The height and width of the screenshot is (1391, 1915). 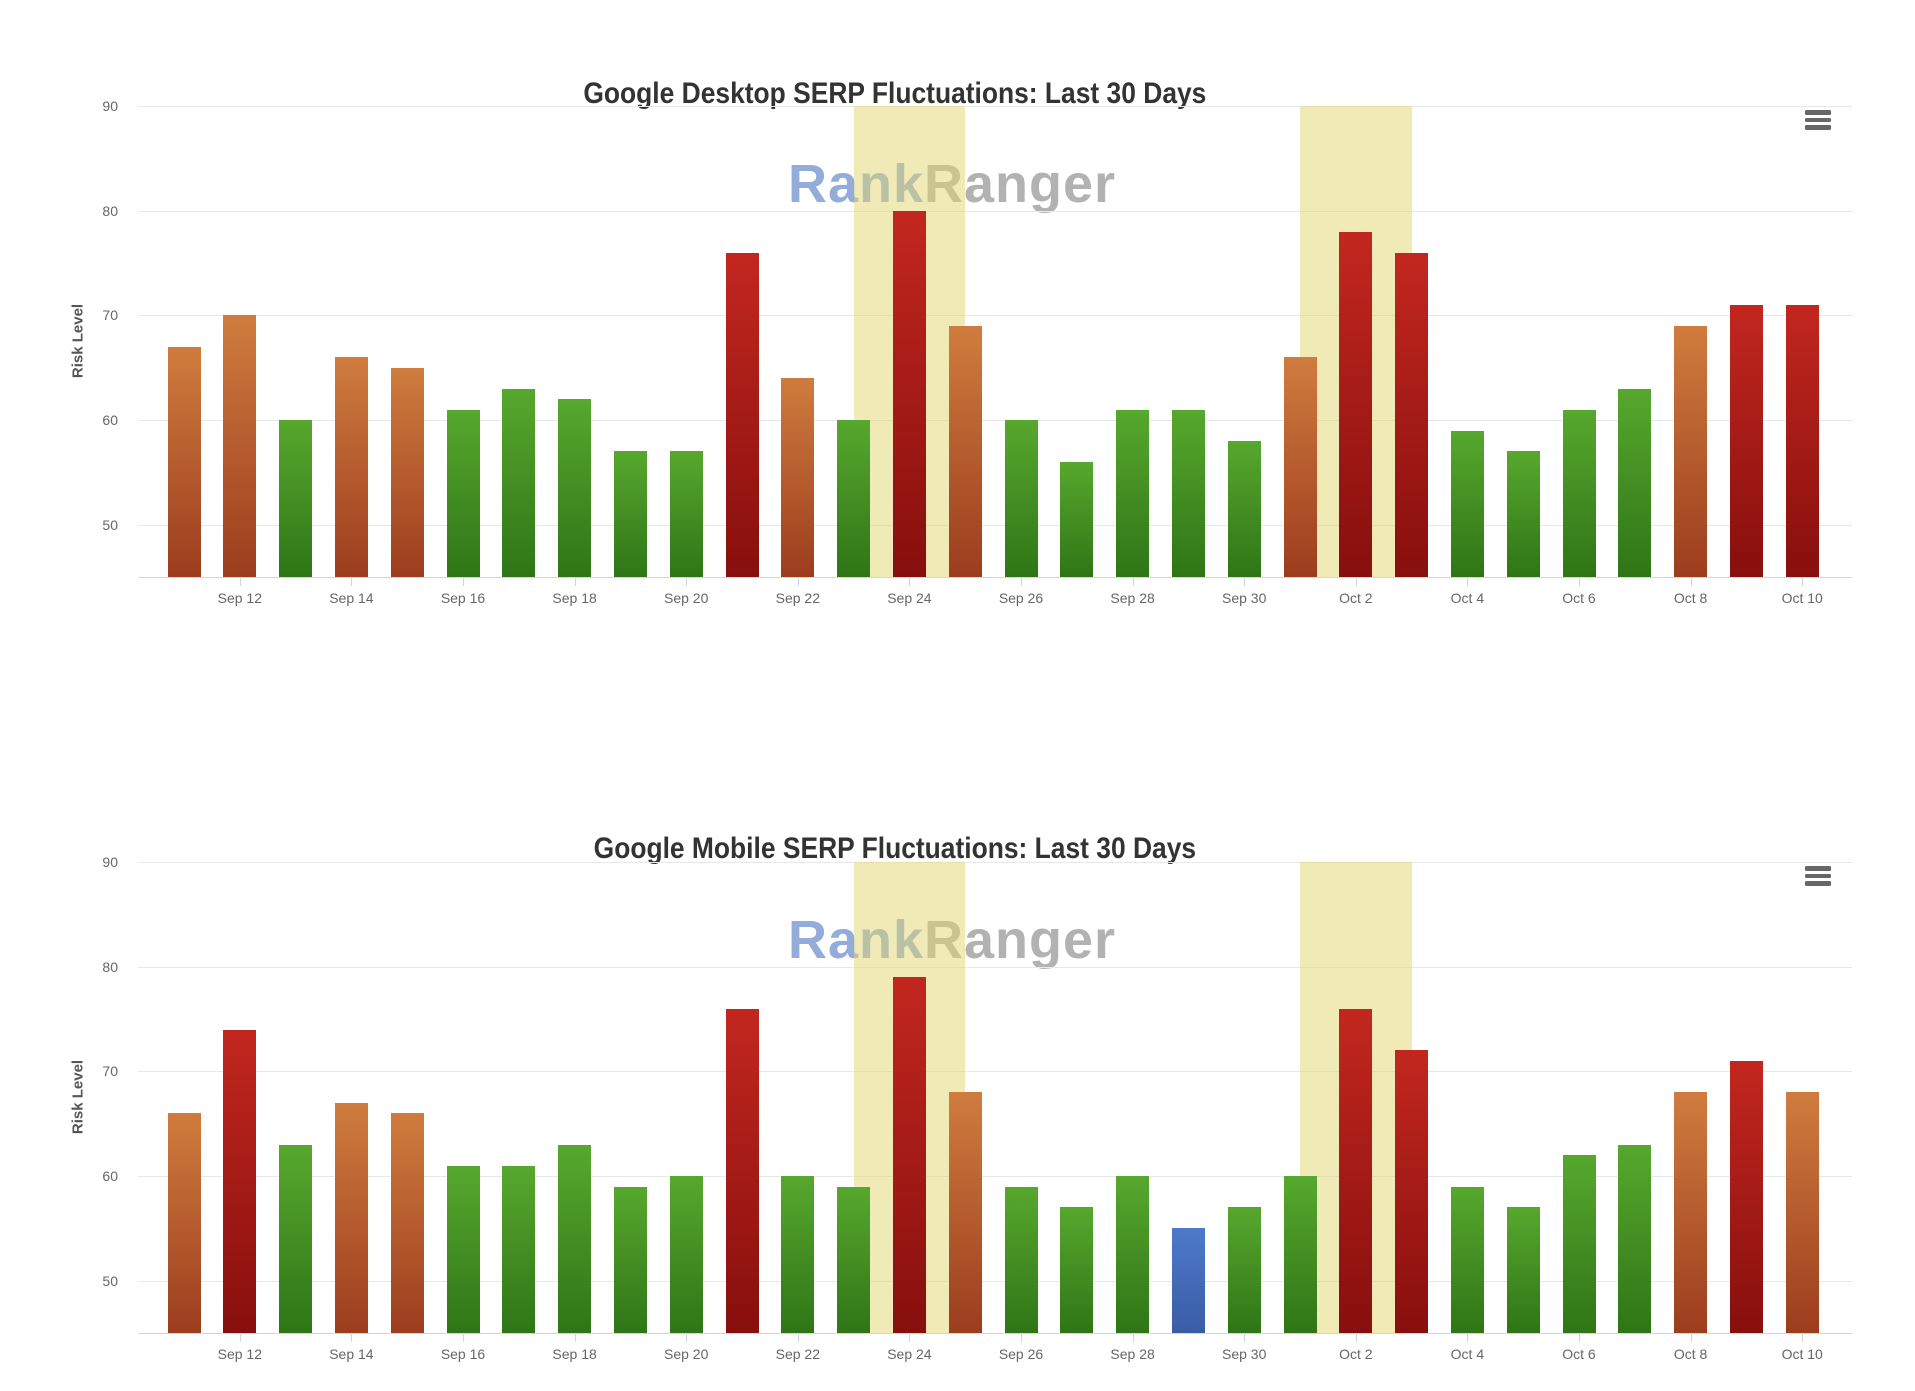 What do you see at coordinates (686, 1354) in the screenshot?
I see `x-tick-label: Sep 20` at bounding box center [686, 1354].